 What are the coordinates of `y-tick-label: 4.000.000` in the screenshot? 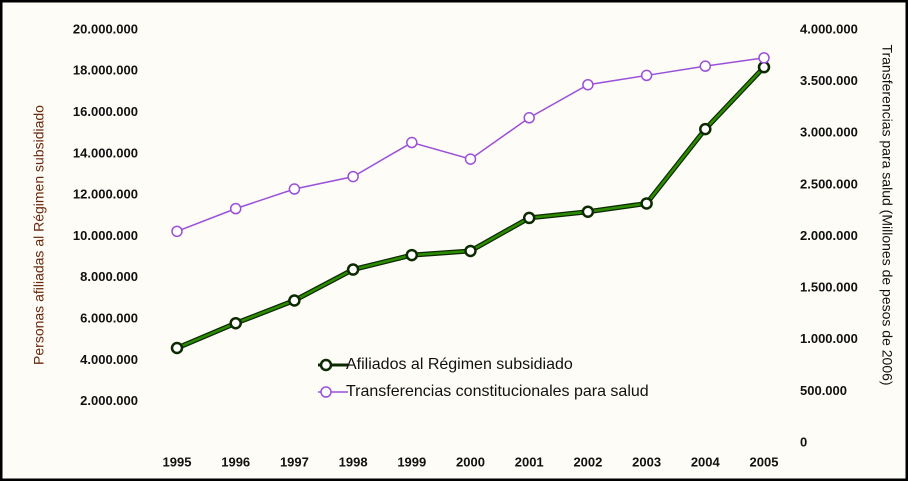 It's located at (109, 359).